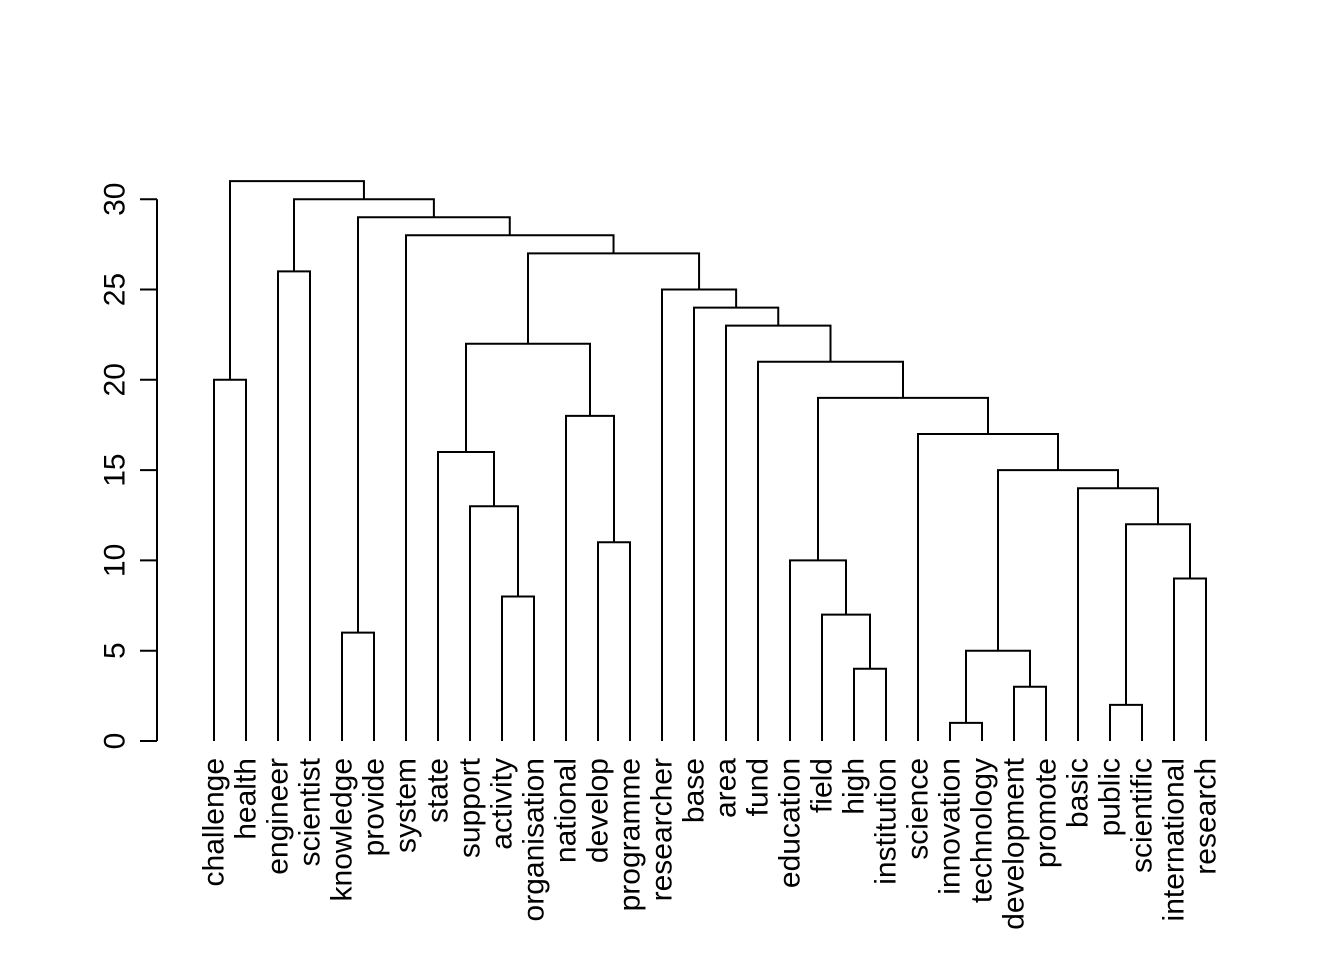 This screenshot has width=1344, height=960. What do you see at coordinates (115, 560) in the screenshot?
I see `y-tick-label-10: 10` at bounding box center [115, 560].